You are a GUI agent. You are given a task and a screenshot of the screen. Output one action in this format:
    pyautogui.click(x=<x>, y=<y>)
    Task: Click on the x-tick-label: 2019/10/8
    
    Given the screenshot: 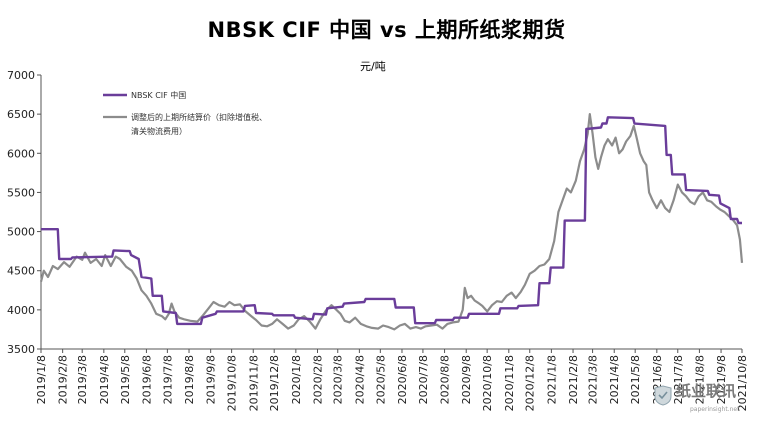 What is the action you would take?
    pyautogui.click(x=232, y=383)
    